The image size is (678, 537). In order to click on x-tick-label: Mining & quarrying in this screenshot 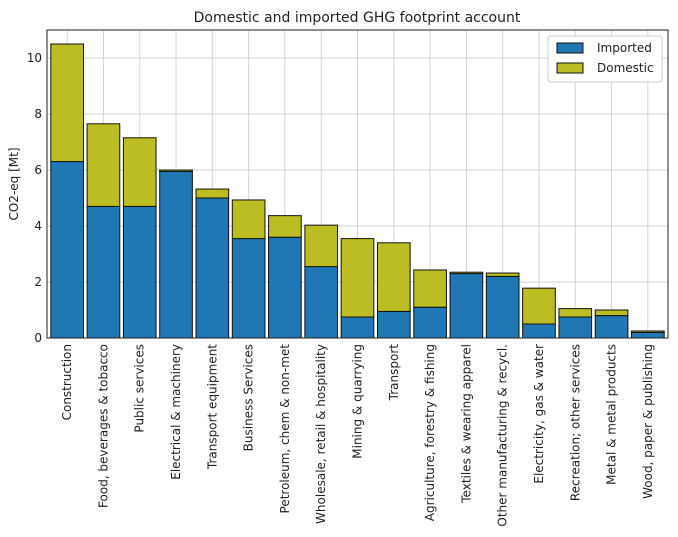, I will do `click(358, 401)`.